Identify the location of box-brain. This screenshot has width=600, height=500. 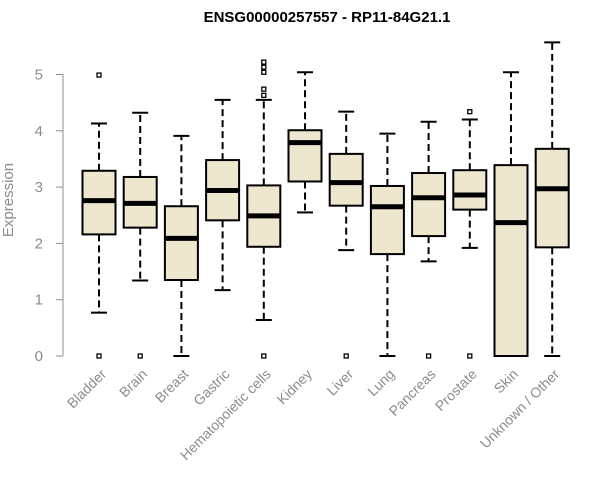
(140, 235).